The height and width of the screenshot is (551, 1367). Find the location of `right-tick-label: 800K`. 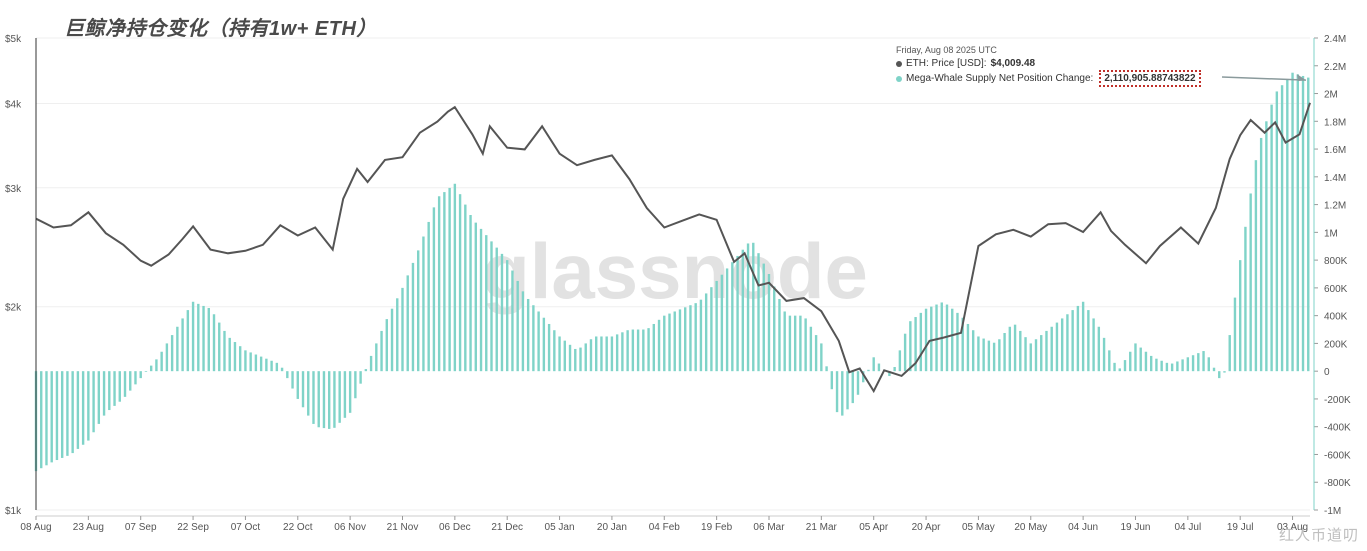

right-tick-label: 800K is located at coordinates (1336, 261).